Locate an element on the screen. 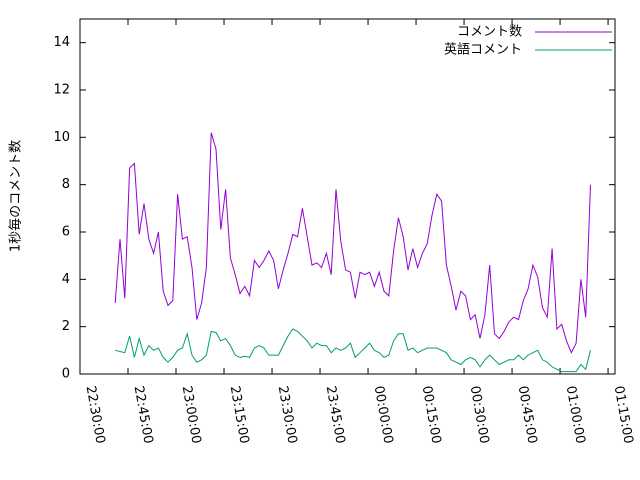 The image size is (640, 480). x-tick-label: 00:00:00 is located at coordinates (383, 415).